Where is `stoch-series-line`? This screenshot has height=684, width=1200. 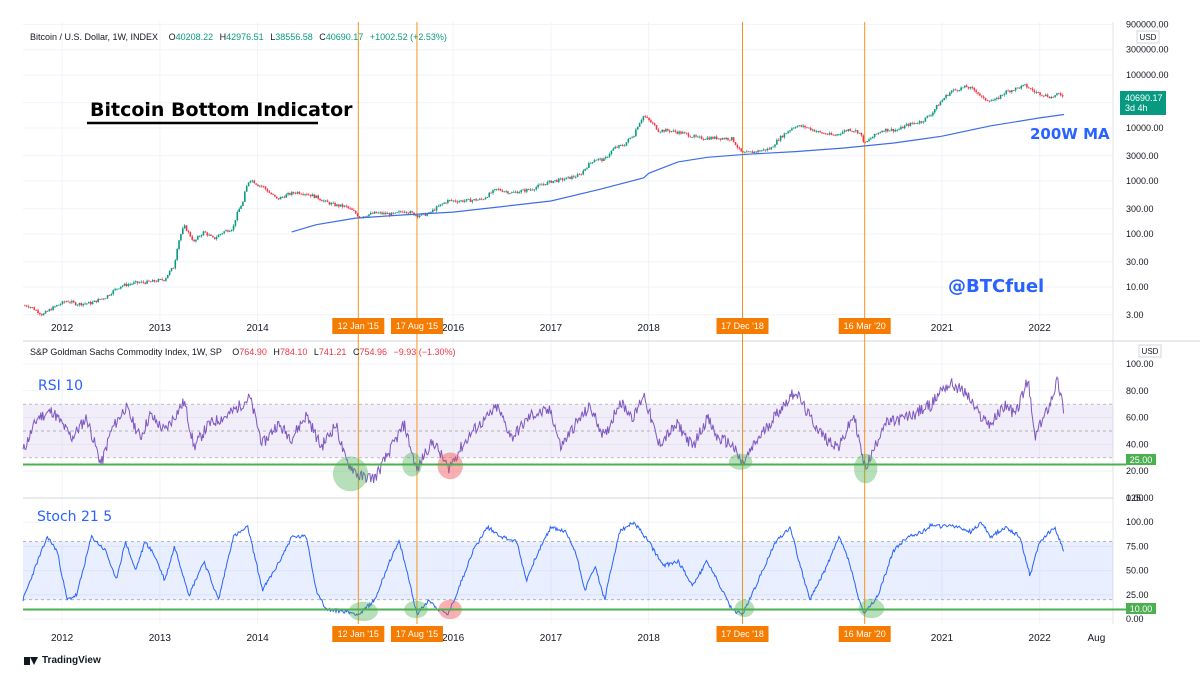 stoch-series-line is located at coordinates (543, 569).